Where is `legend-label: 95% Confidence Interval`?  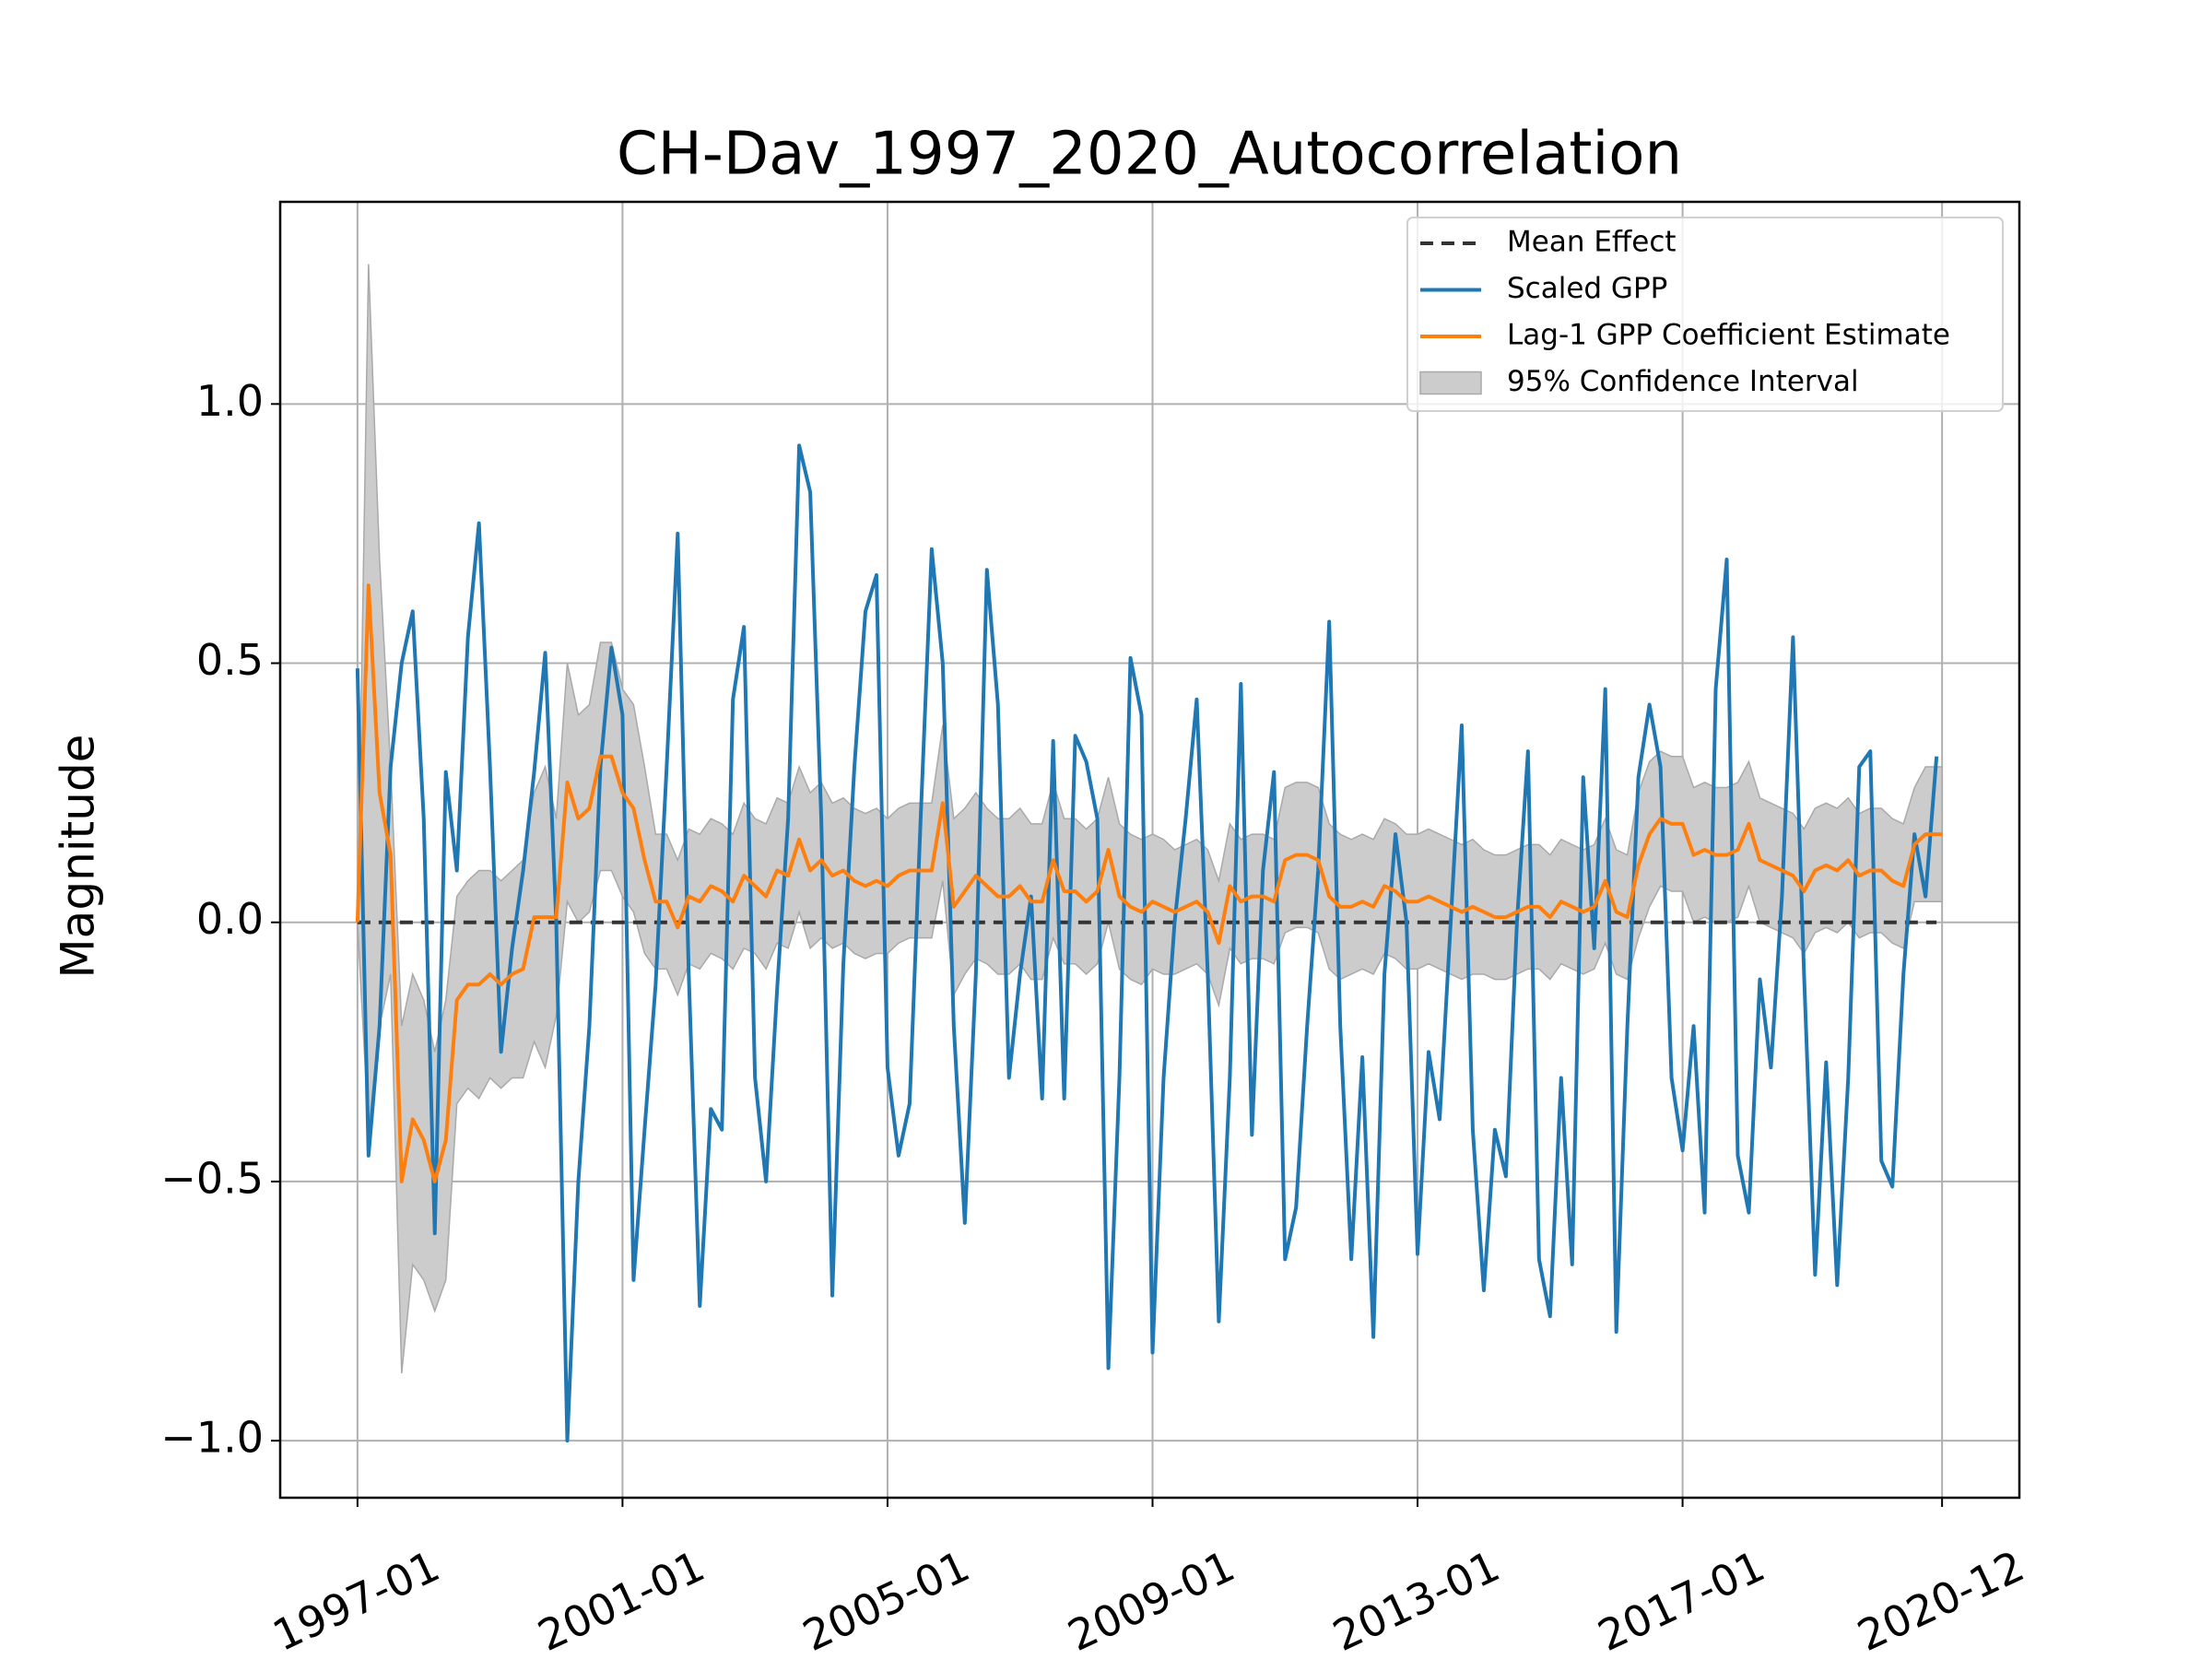 legend-label: 95% Confidence Interval is located at coordinates (1683, 381).